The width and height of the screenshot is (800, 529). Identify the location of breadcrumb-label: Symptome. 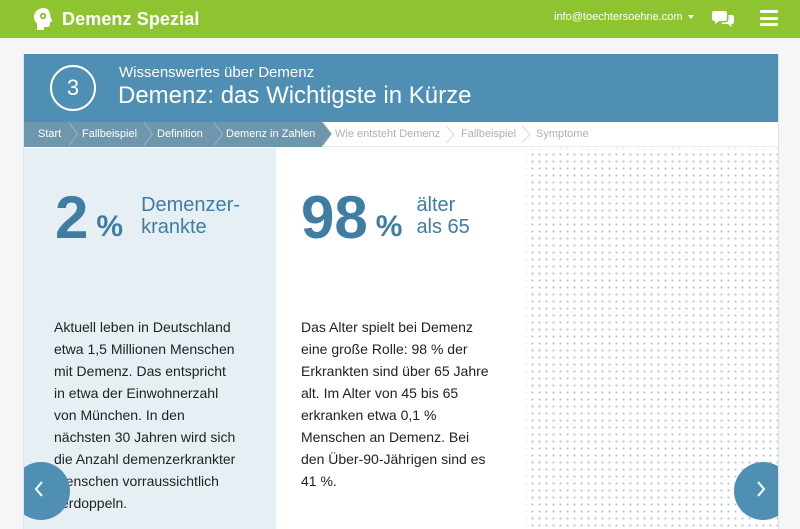
(562, 134).